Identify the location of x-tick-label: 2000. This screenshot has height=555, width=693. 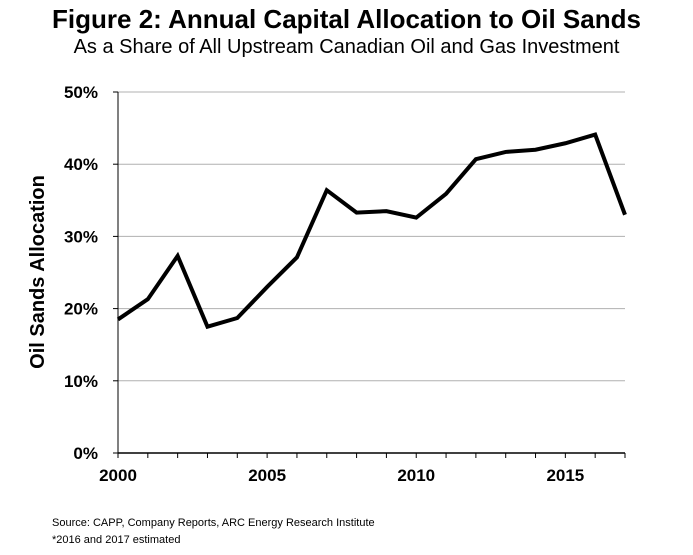
(118, 475).